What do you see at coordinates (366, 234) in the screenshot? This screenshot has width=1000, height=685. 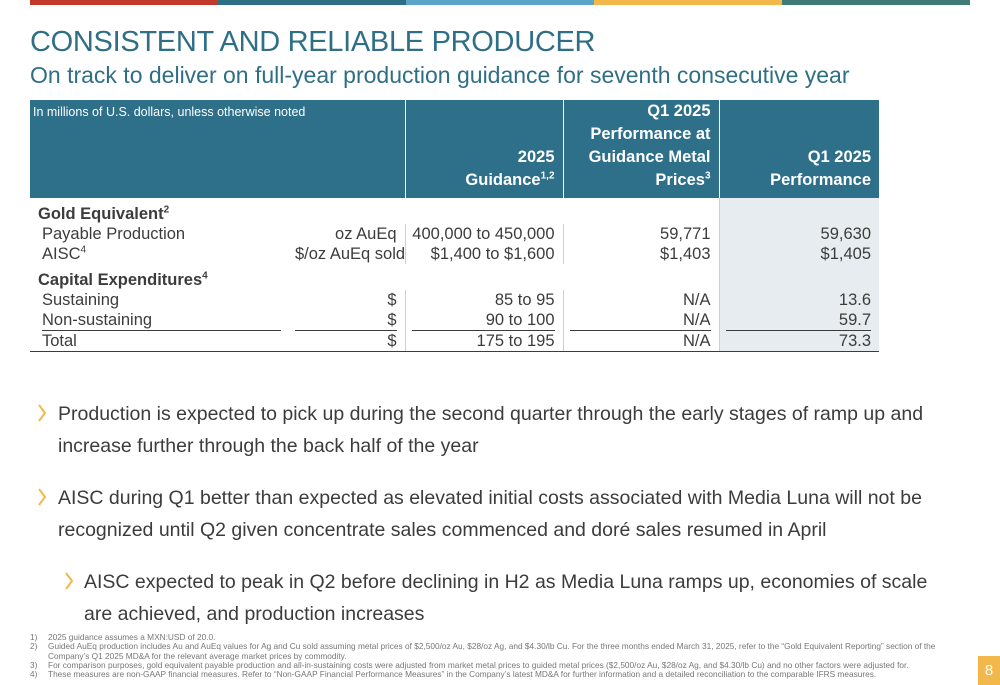 I see `row-unit: oz AuEq` at bounding box center [366, 234].